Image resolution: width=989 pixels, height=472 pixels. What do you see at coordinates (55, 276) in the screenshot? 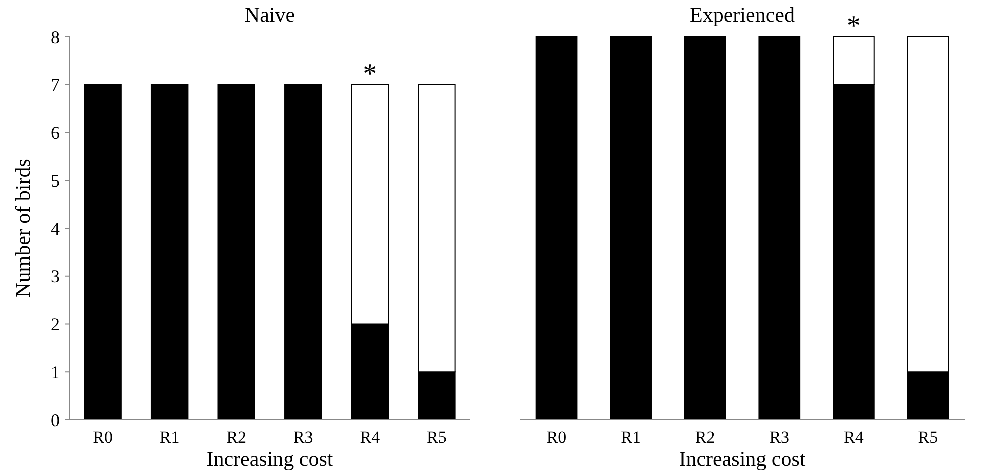
I see `y-tick-label: 3` at bounding box center [55, 276].